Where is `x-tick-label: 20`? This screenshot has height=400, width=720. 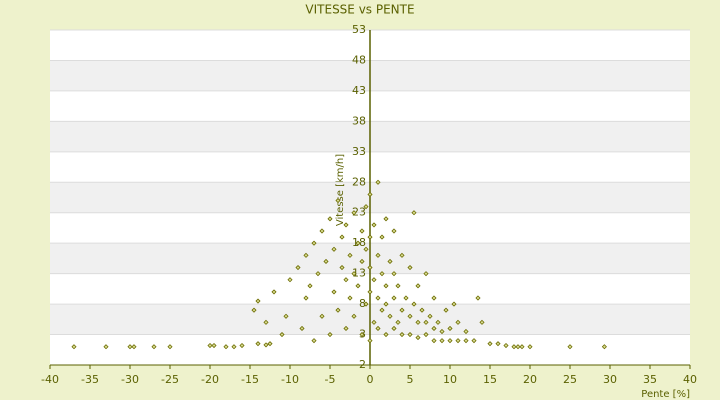 x-tick-label: 20 is located at coordinates (530, 379).